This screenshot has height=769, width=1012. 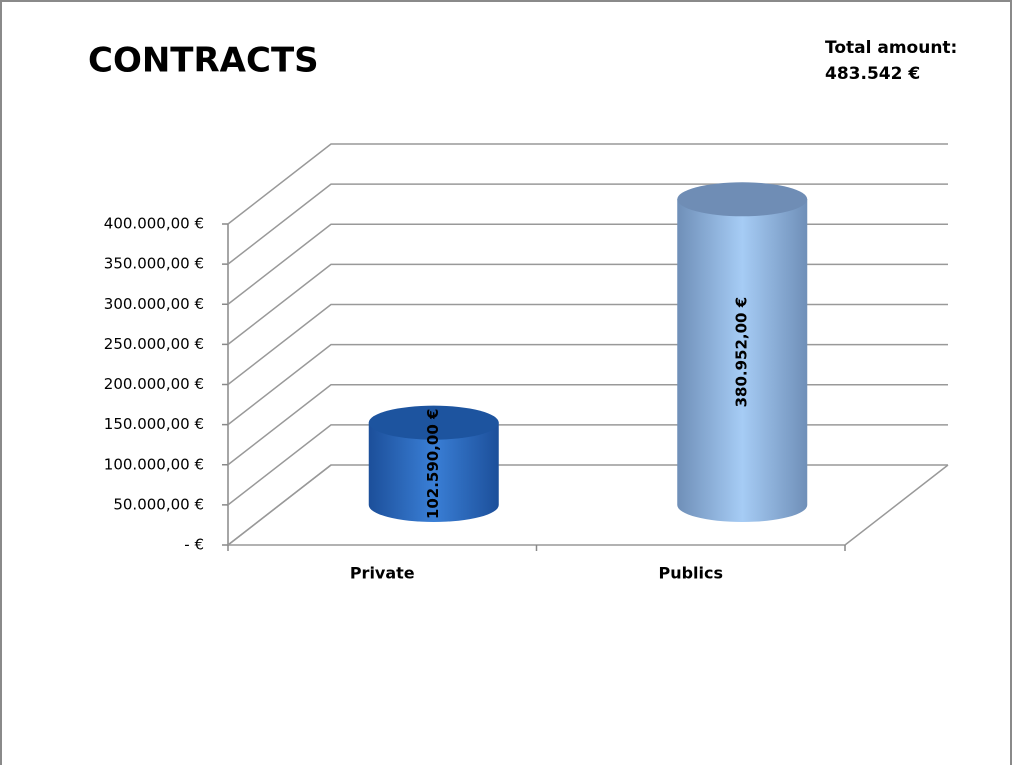 What do you see at coordinates (154, 264) in the screenshot?
I see `y-tick-label: 350.000,00 €` at bounding box center [154, 264].